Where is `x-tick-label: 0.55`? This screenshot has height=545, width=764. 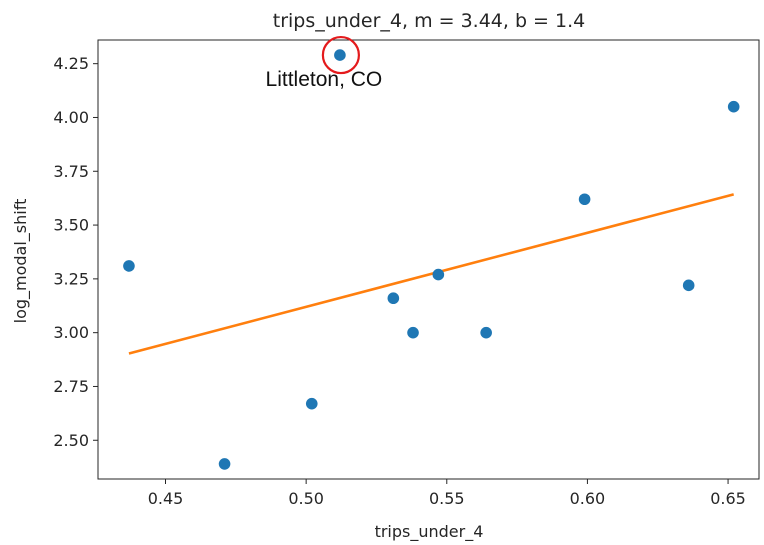 x-tick-label: 0.55 is located at coordinates (447, 498).